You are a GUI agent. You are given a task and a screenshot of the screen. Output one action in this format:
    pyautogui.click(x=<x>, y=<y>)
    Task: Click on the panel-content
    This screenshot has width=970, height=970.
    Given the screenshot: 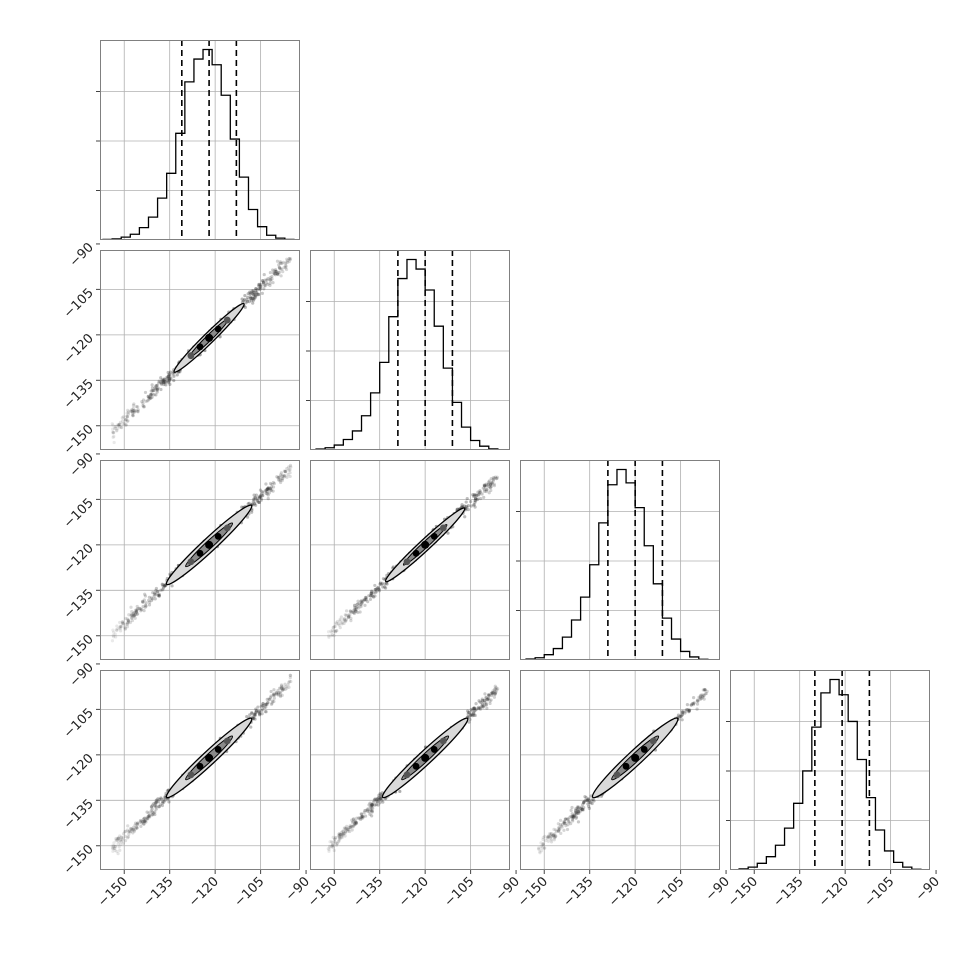 What is the action you would take?
    pyautogui.click(x=200, y=560)
    